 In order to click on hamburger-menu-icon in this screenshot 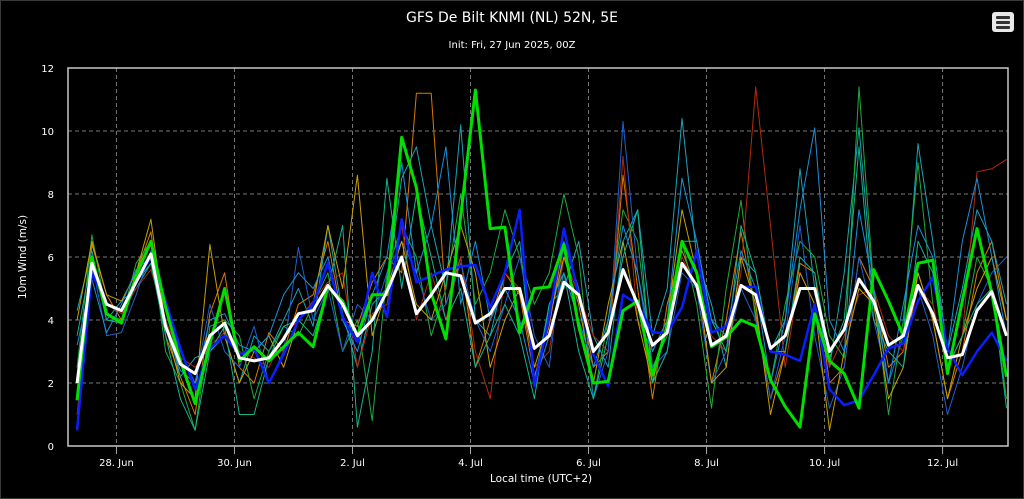, I will do `click(1003, 22)`.